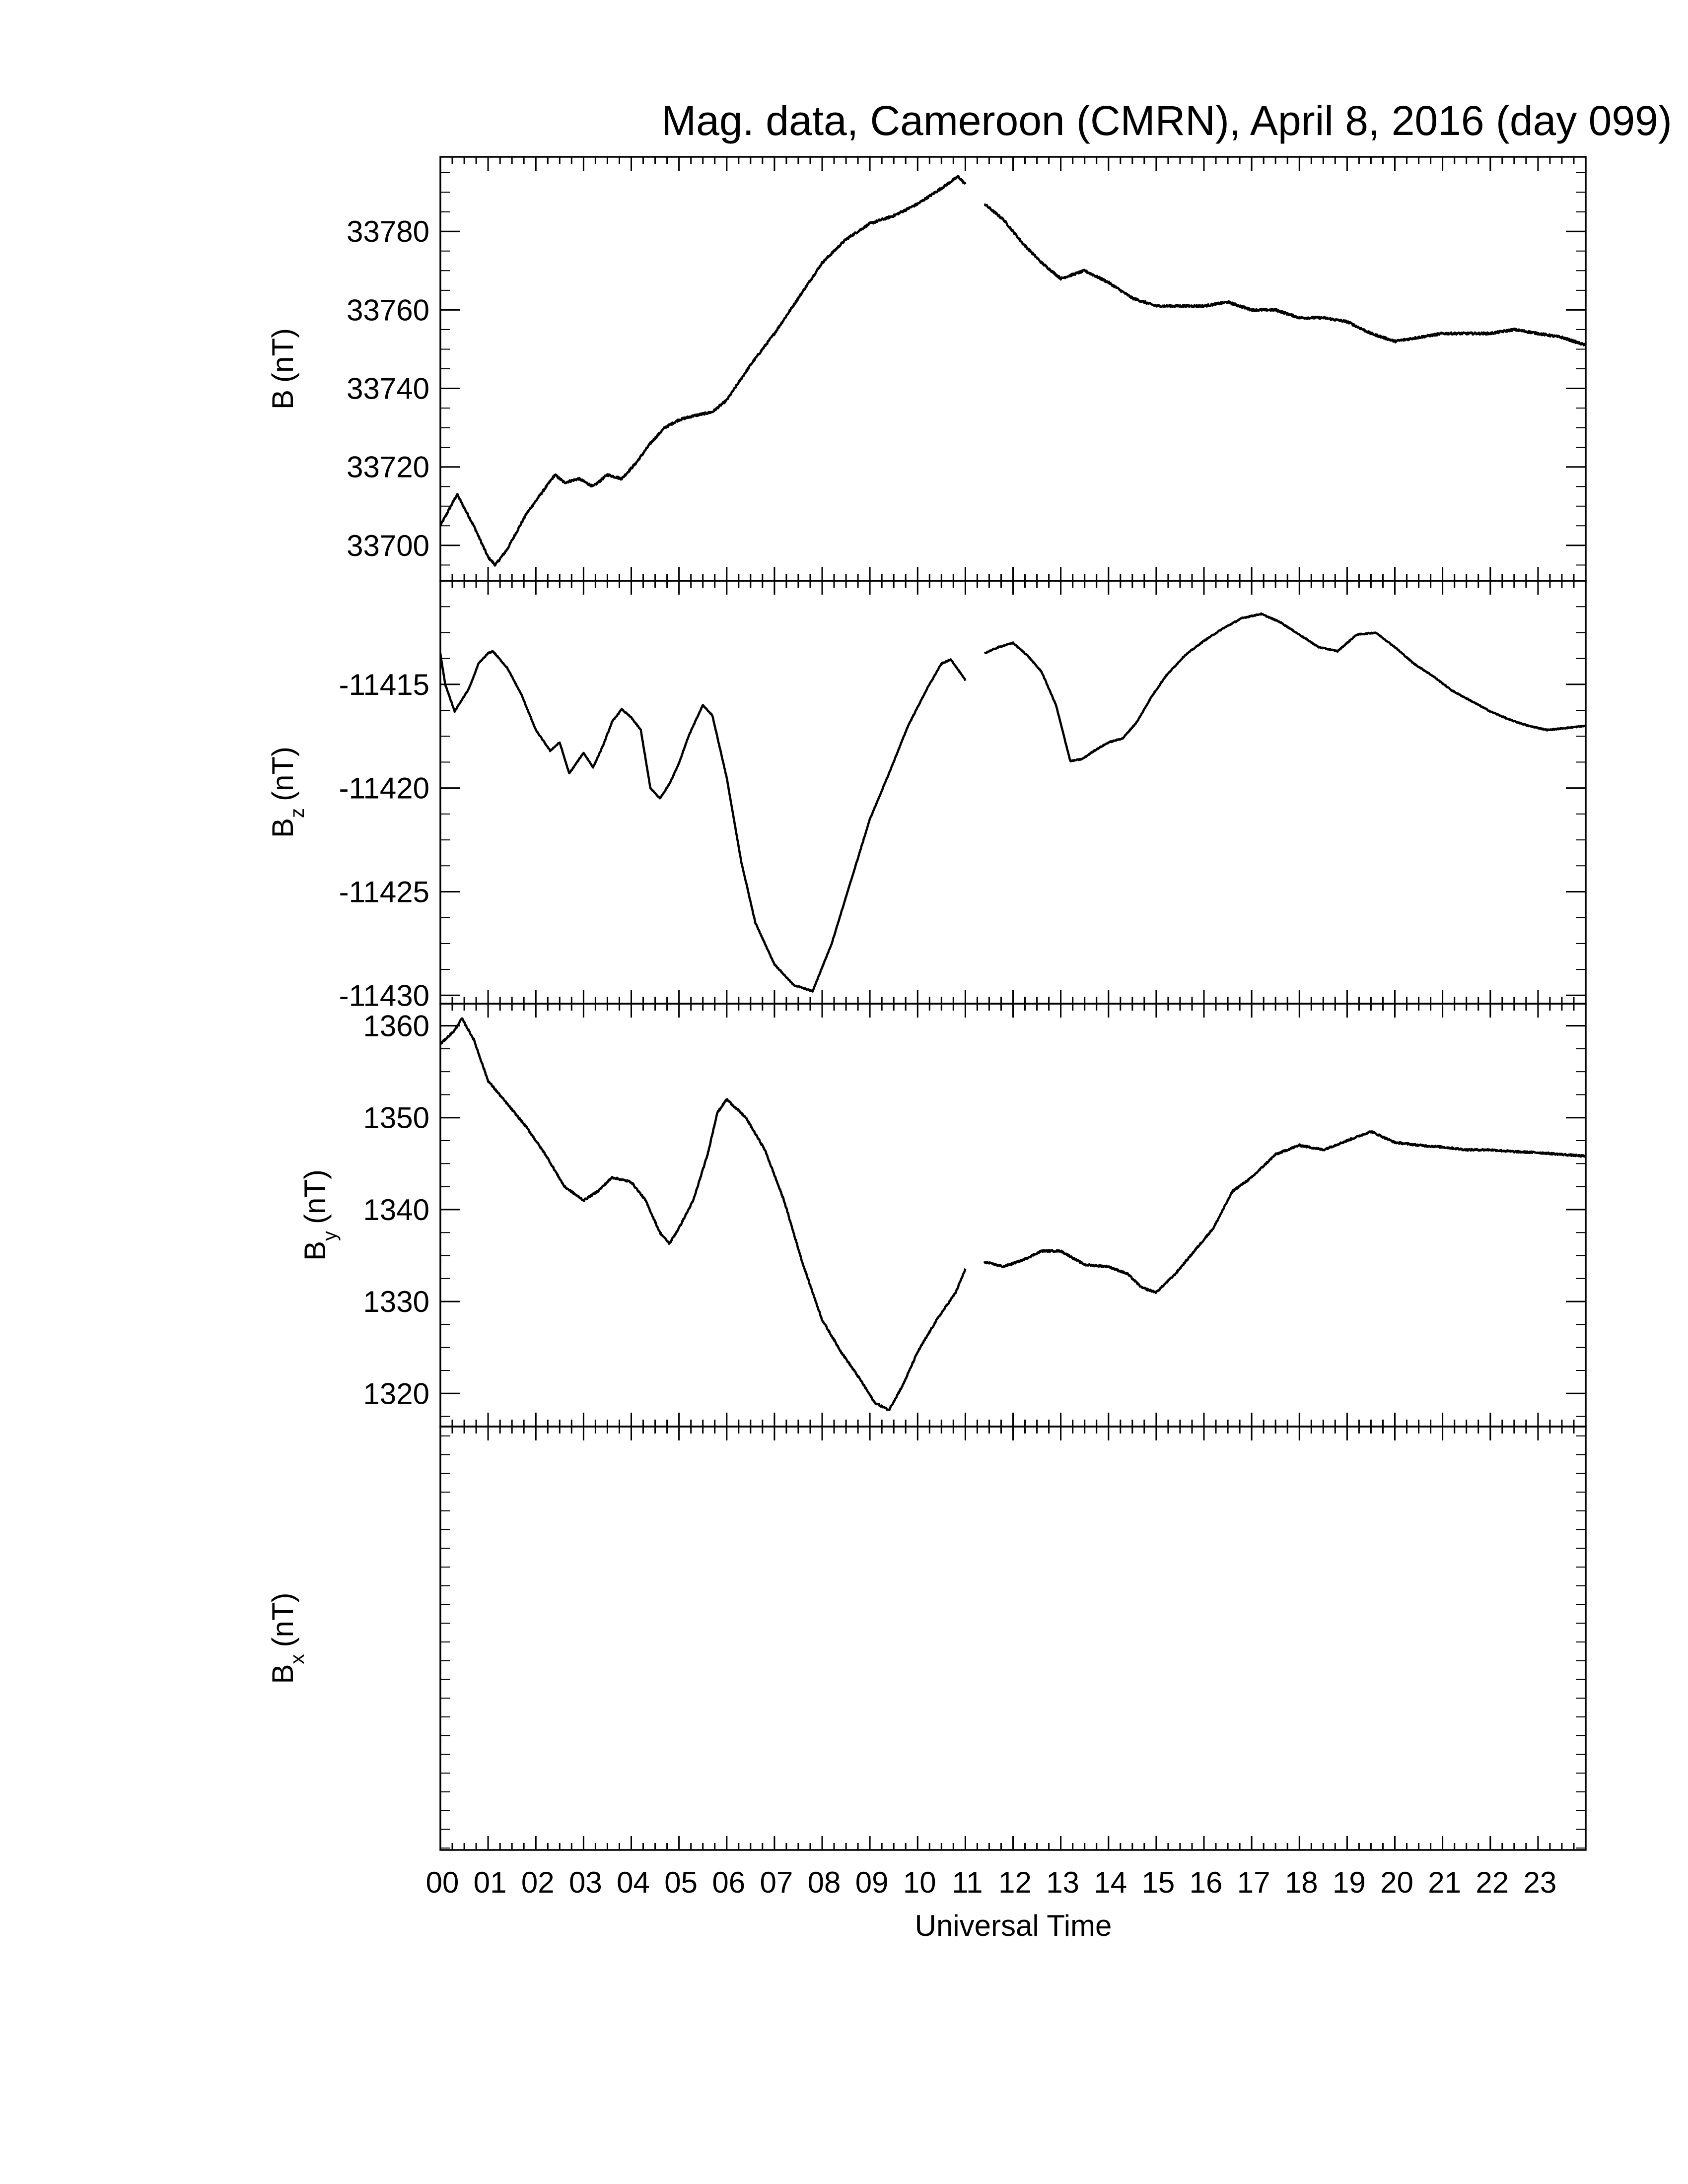 Image resolution: width=1688 pixels, height=2184 pixels. I want to click on y-axis-label: B (nT), so click(282, 369).